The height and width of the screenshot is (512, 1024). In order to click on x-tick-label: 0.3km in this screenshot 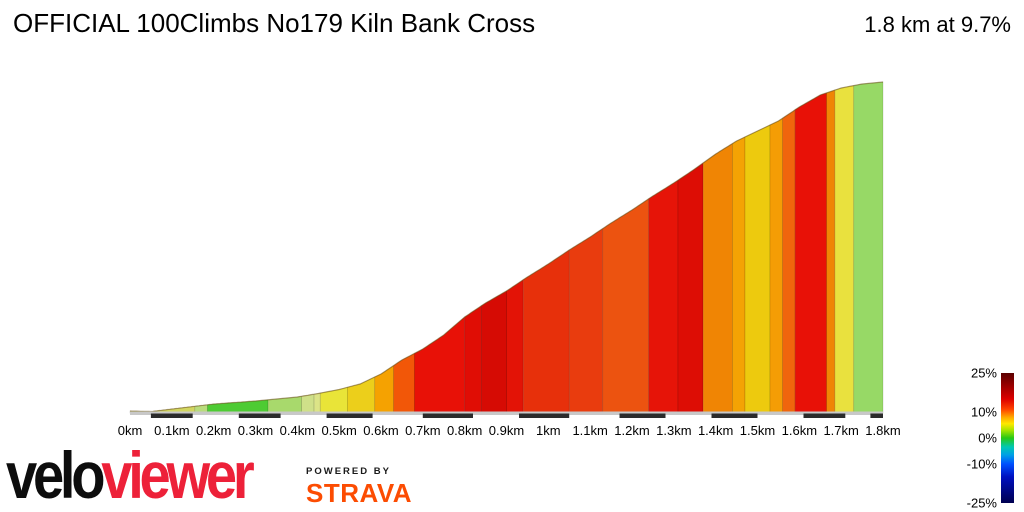, I will do `click(255, 430)`.